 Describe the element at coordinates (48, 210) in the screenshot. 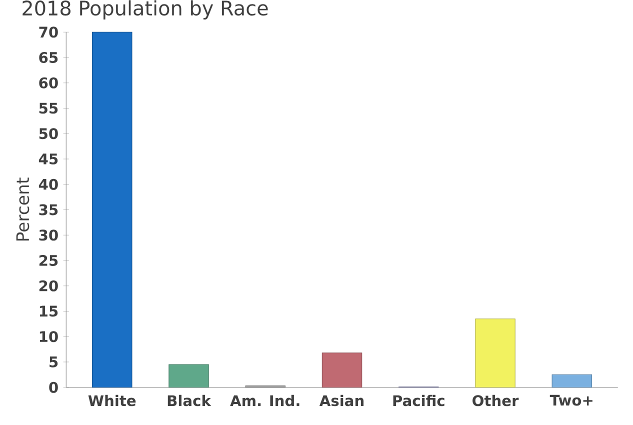

I see `y-tick-label: 35` at that location.